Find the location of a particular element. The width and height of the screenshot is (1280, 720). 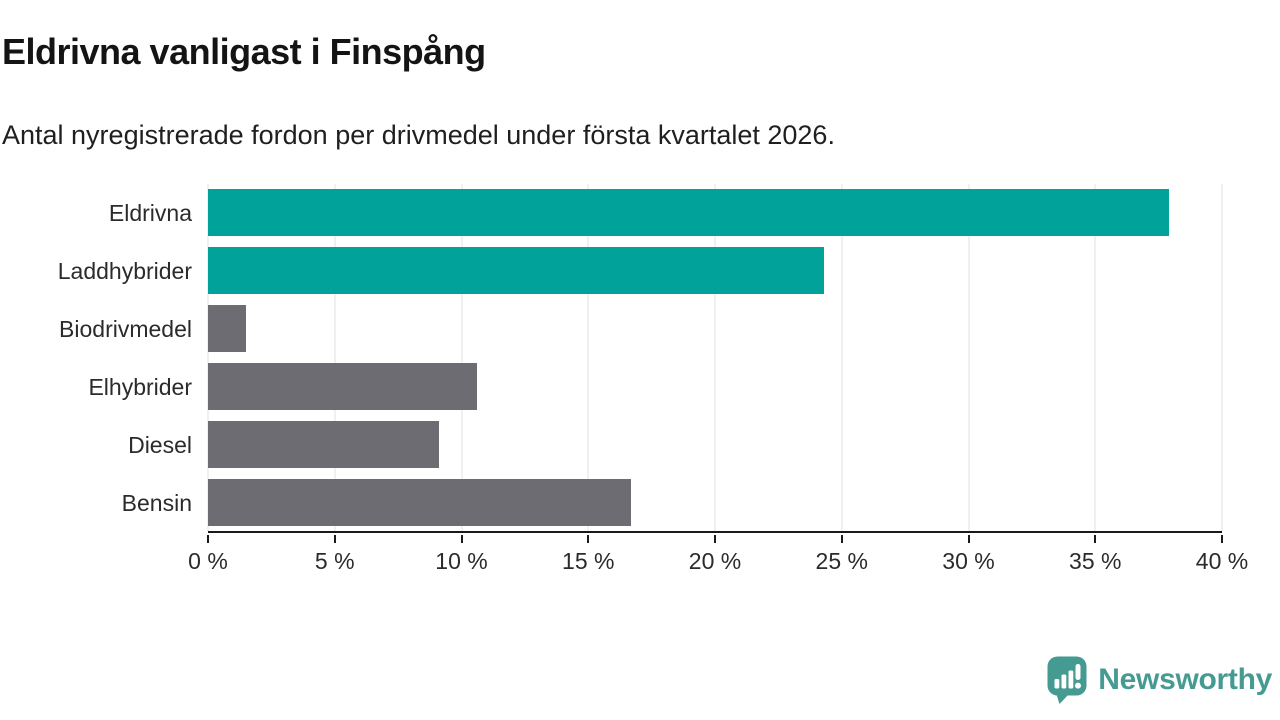

chart-title: Eldrivna vanligast i Finspång is located at coordinates (244, 51).